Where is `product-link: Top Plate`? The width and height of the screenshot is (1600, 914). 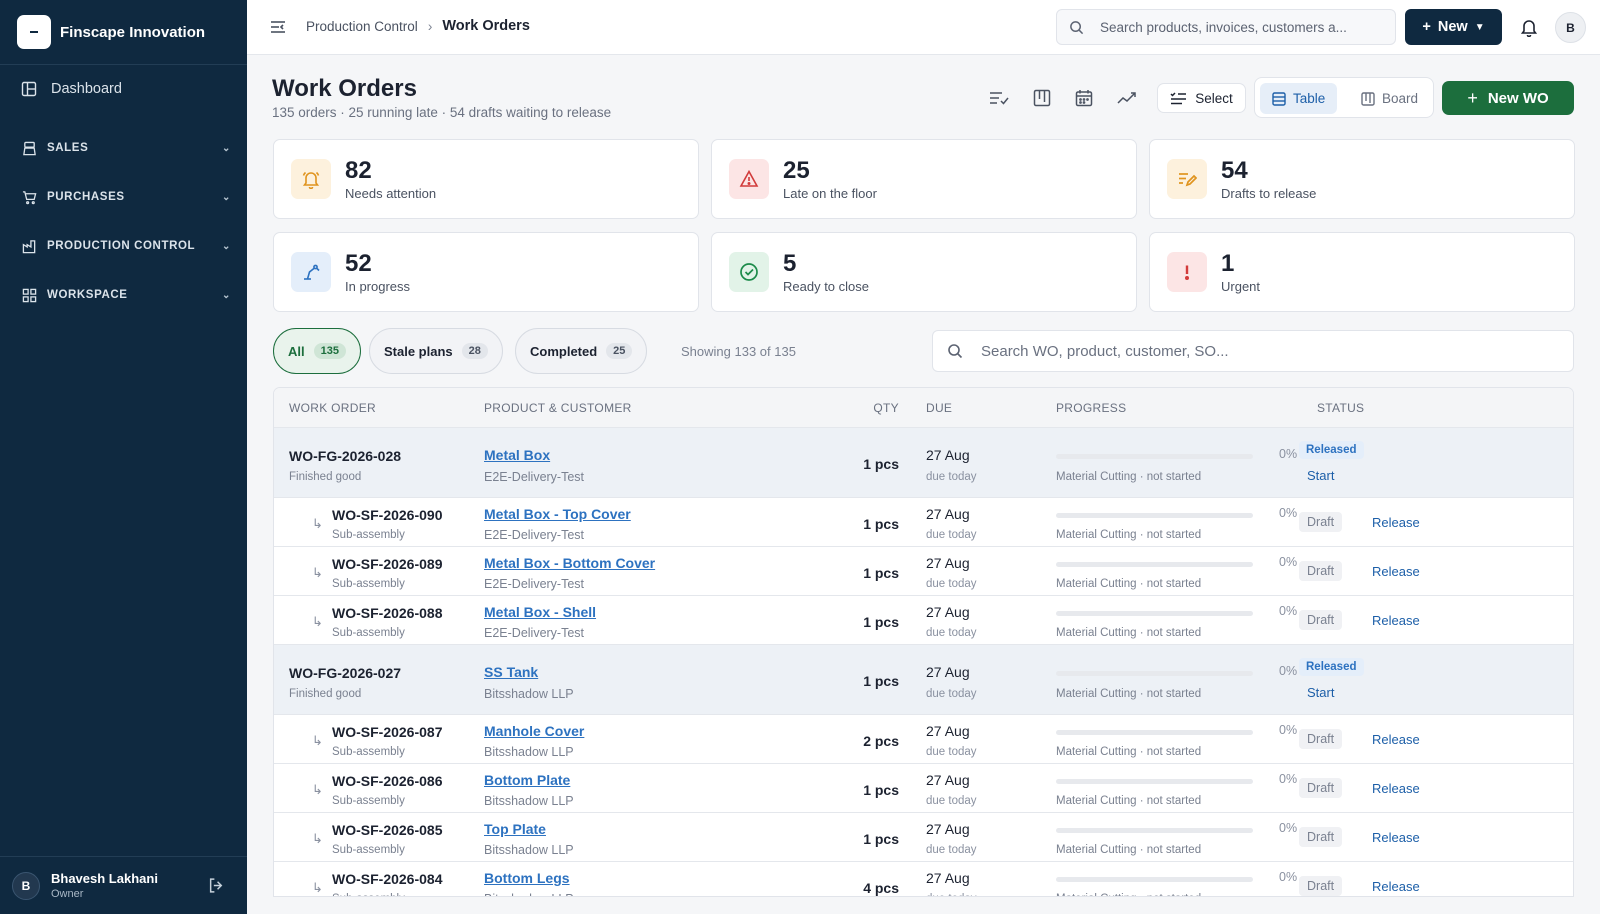 product-link: Top Plate is located at coordinates (515, 829).